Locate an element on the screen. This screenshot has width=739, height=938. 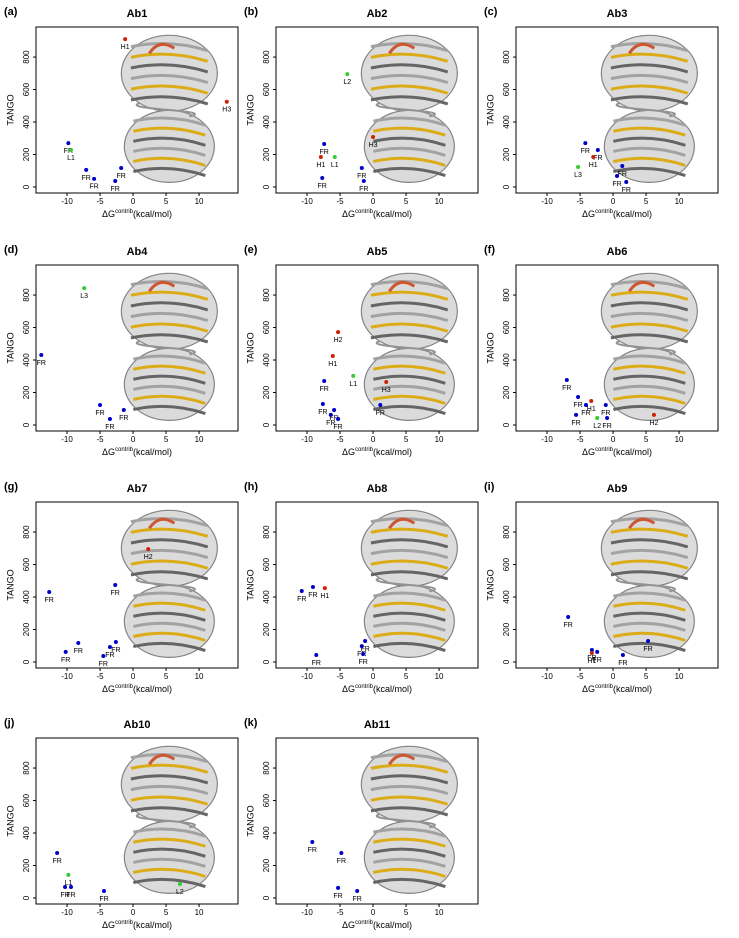
structure-loop is located at coordinates (165, 585).